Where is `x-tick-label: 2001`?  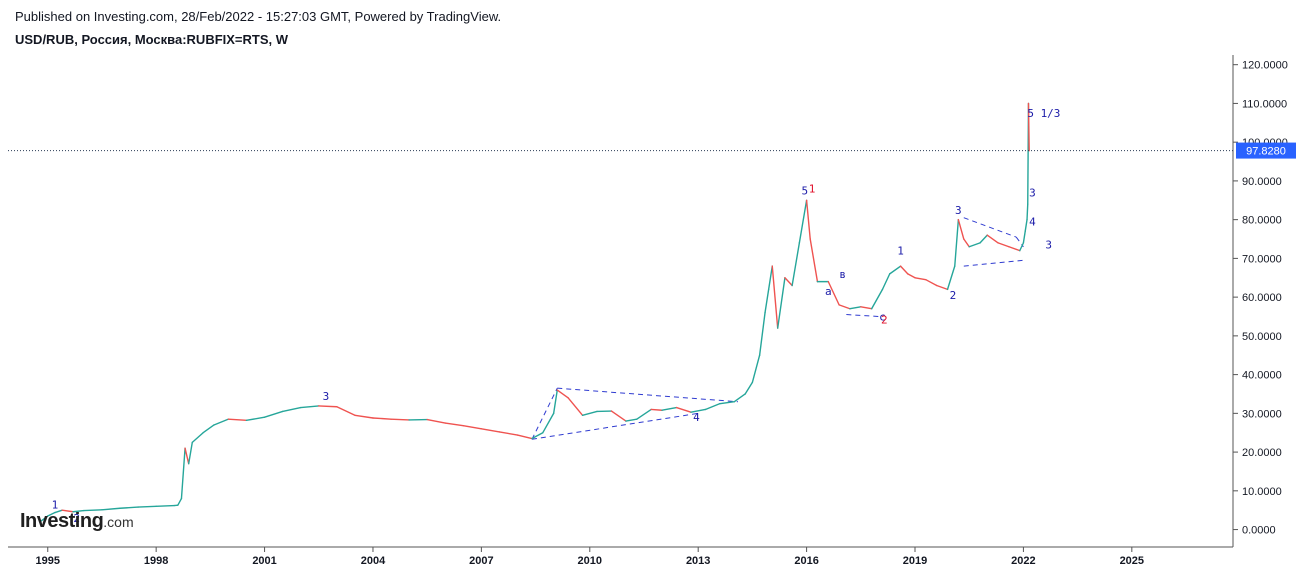
x-tick-label: 2001 is located at coordinates (264, 561).